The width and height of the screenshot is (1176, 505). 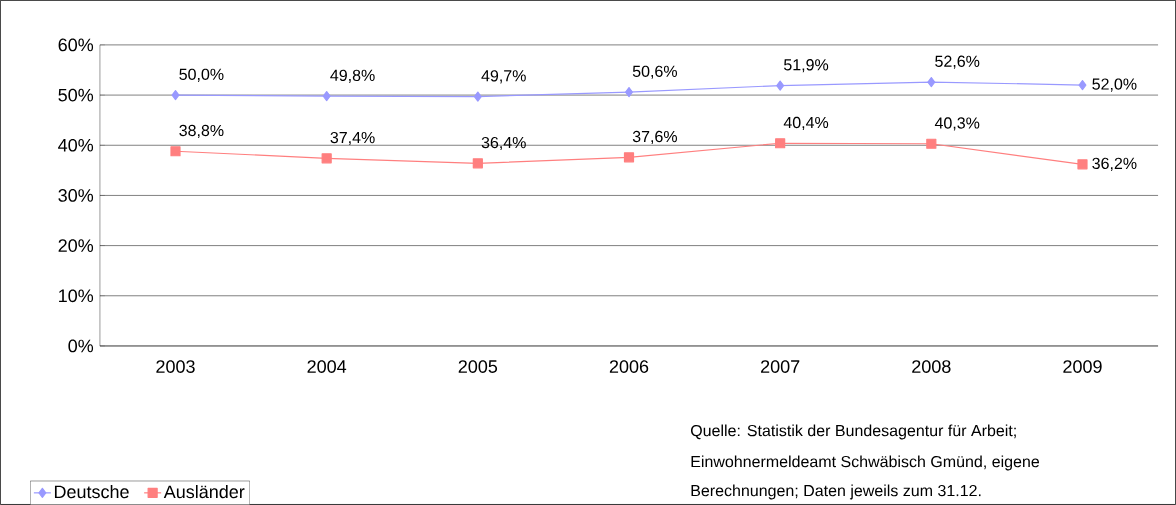 I want to click on data-label: 50,0%, so click(x=201, y=75).